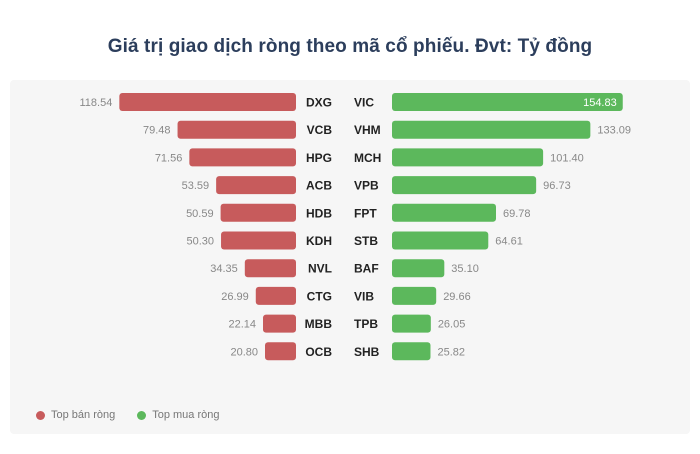  What do you see at coordinates (320, 130) in the screenshot?
I see `sell-ticker-label: VCB` at bounding box center [320, 130].